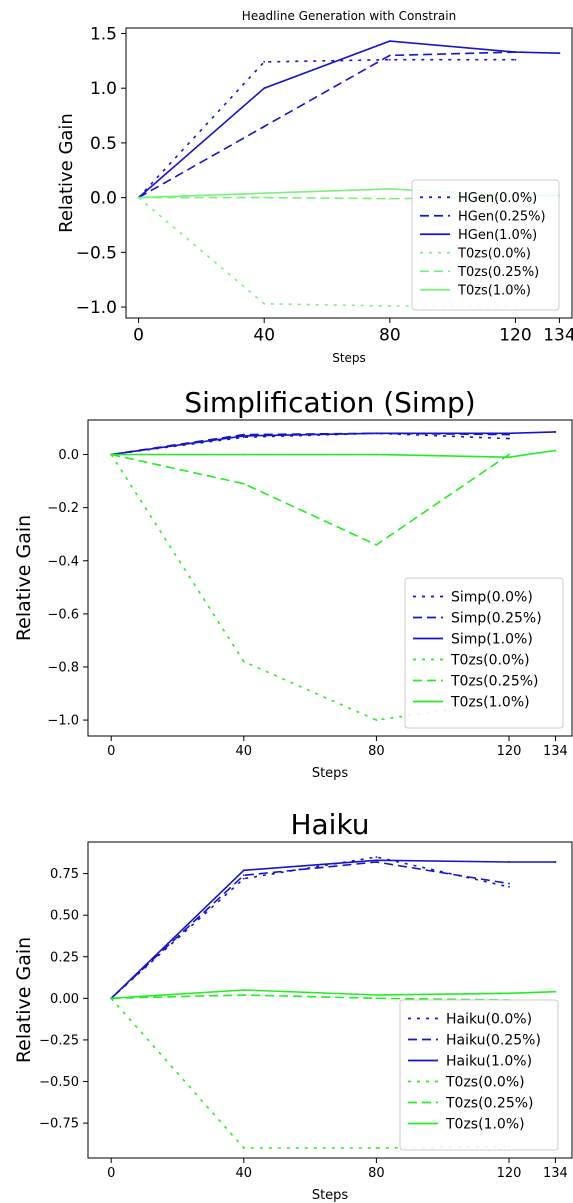  What do you see at coordinates (494, 253) in the screenshot?
I see `legend-label: T0zs(0.0%)` at bounding box center [494, 253].